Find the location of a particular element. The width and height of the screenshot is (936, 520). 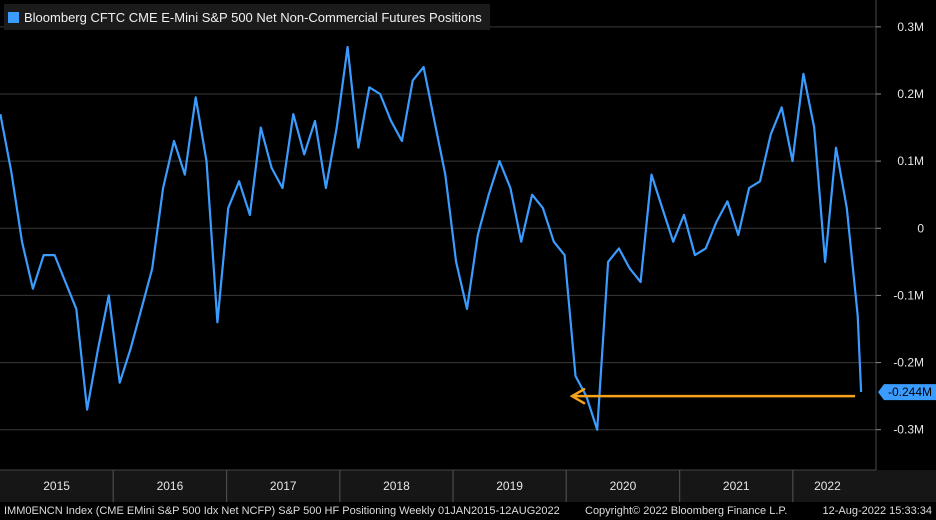

x-tick-label: 2020 is located at coordinates (623, 486).